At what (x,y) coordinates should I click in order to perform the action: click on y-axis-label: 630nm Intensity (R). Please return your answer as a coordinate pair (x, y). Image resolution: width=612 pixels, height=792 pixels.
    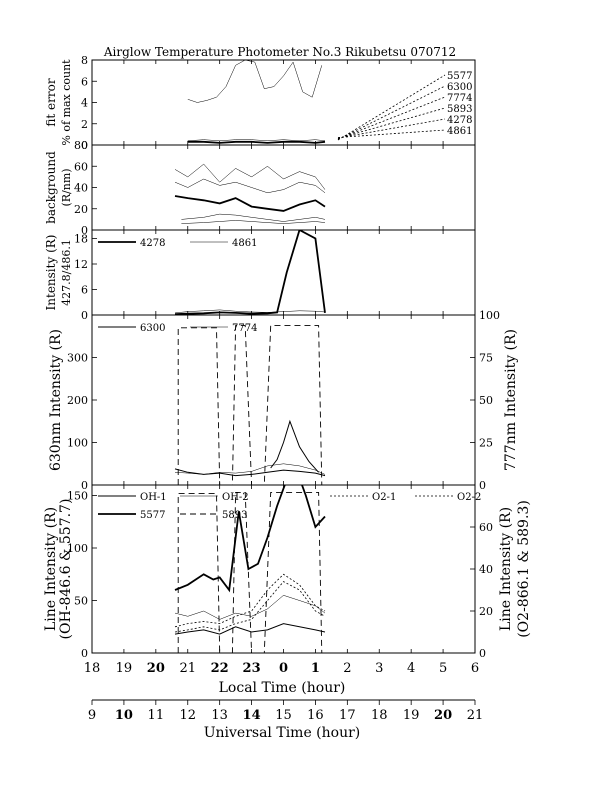
    Looking at the image, I should click on (56, 400).